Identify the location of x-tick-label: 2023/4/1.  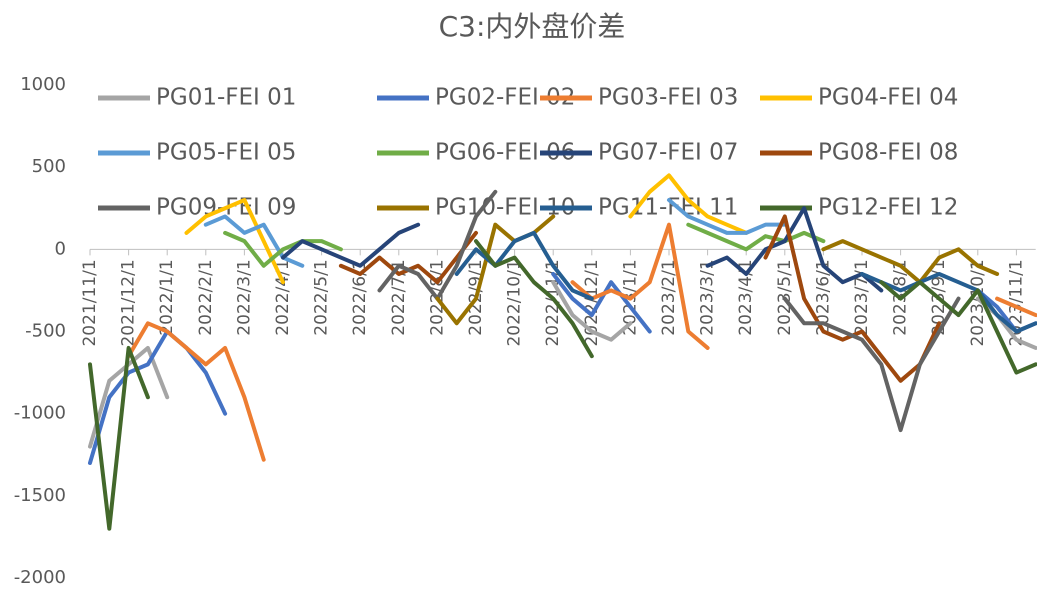
(746, 297).